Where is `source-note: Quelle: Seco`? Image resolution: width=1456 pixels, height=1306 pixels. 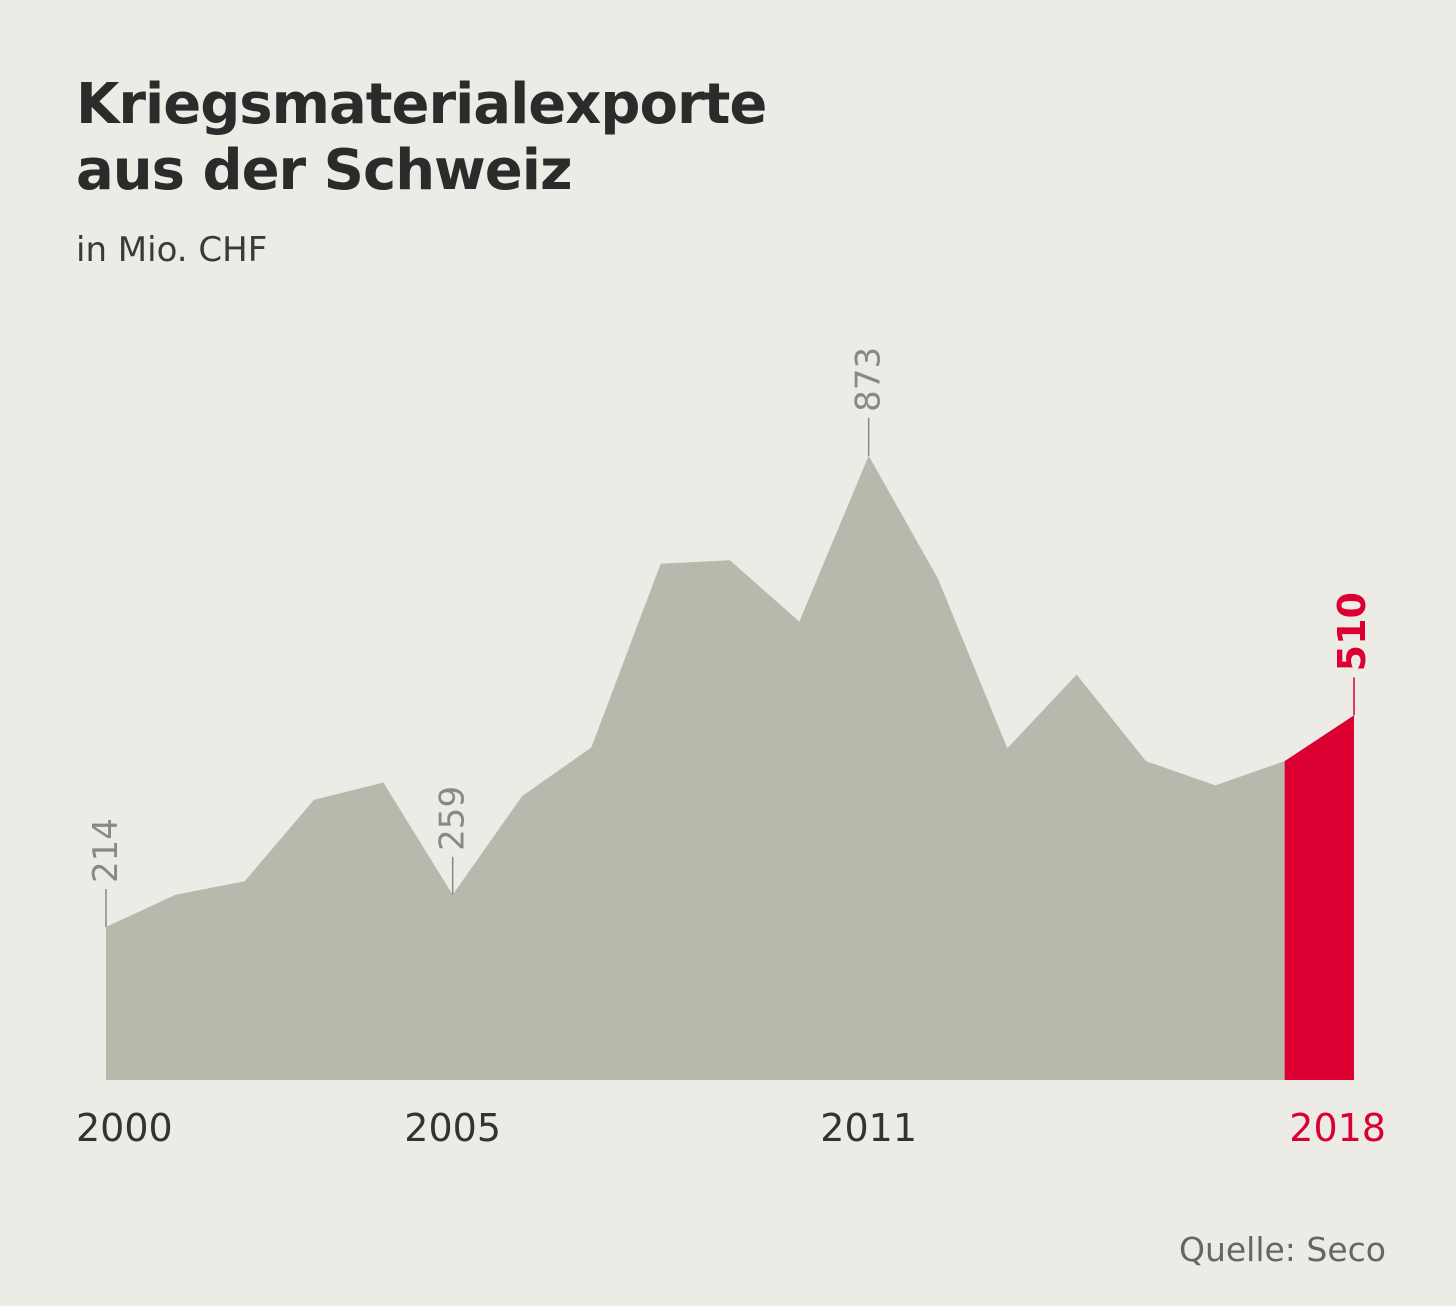
source-note: Quelle: Seco is located at coordinates (1282, 1249).